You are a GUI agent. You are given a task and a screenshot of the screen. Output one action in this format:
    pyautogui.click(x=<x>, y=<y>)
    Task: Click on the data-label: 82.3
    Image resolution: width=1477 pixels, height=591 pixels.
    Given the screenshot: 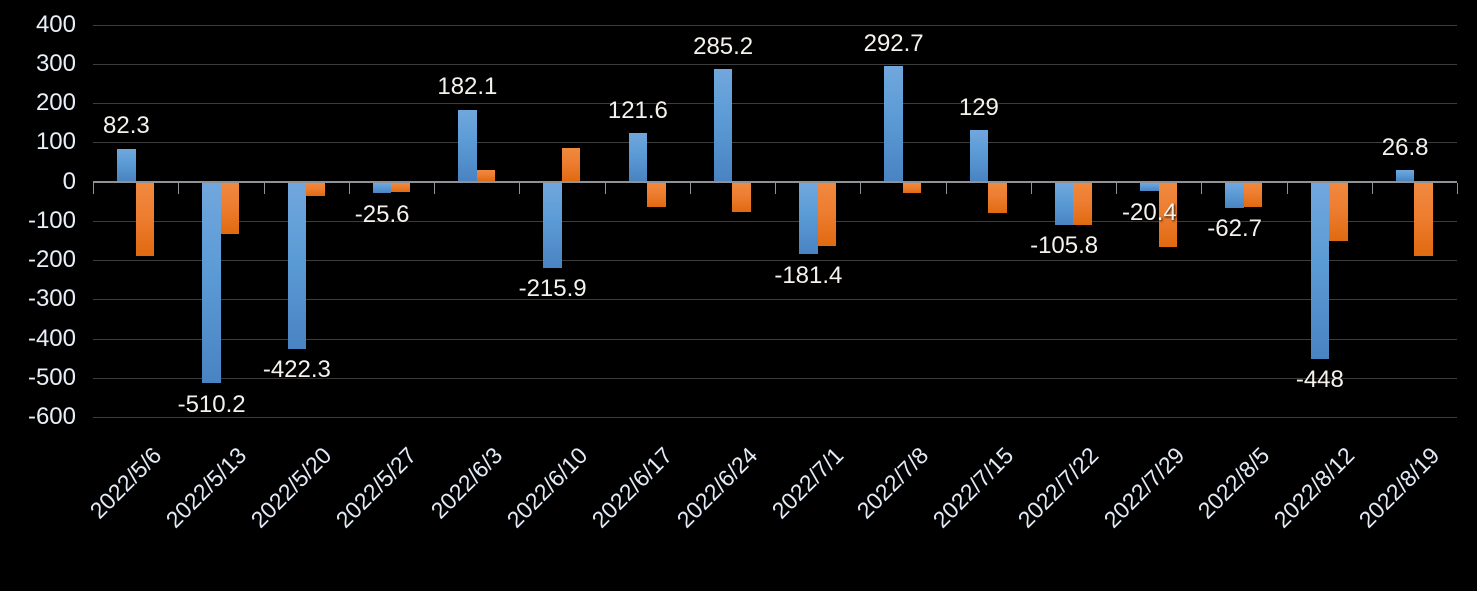 What is the action you would take?
    pyautogui.click(x=126, y=126)
    